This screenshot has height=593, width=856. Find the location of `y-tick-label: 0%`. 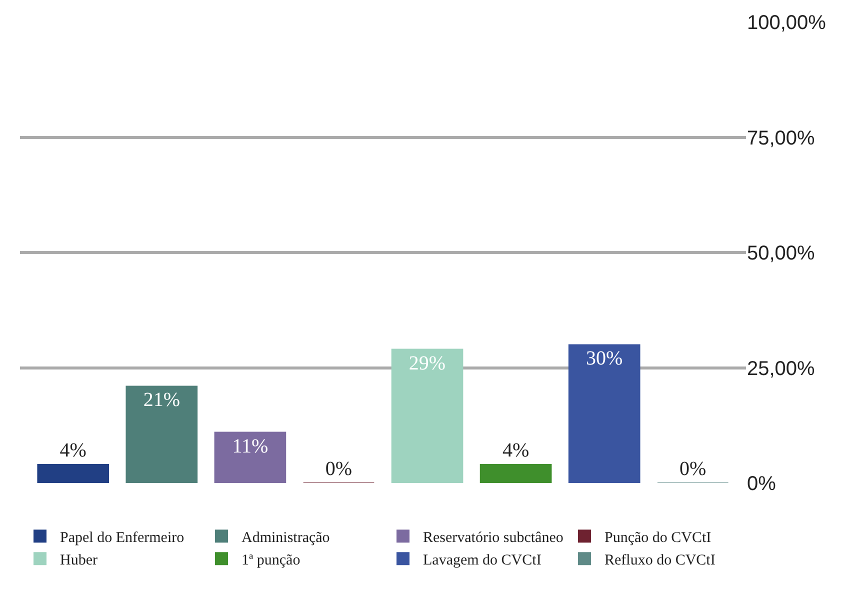

y-tick-label: 0% is located at coordinates (761, 484).